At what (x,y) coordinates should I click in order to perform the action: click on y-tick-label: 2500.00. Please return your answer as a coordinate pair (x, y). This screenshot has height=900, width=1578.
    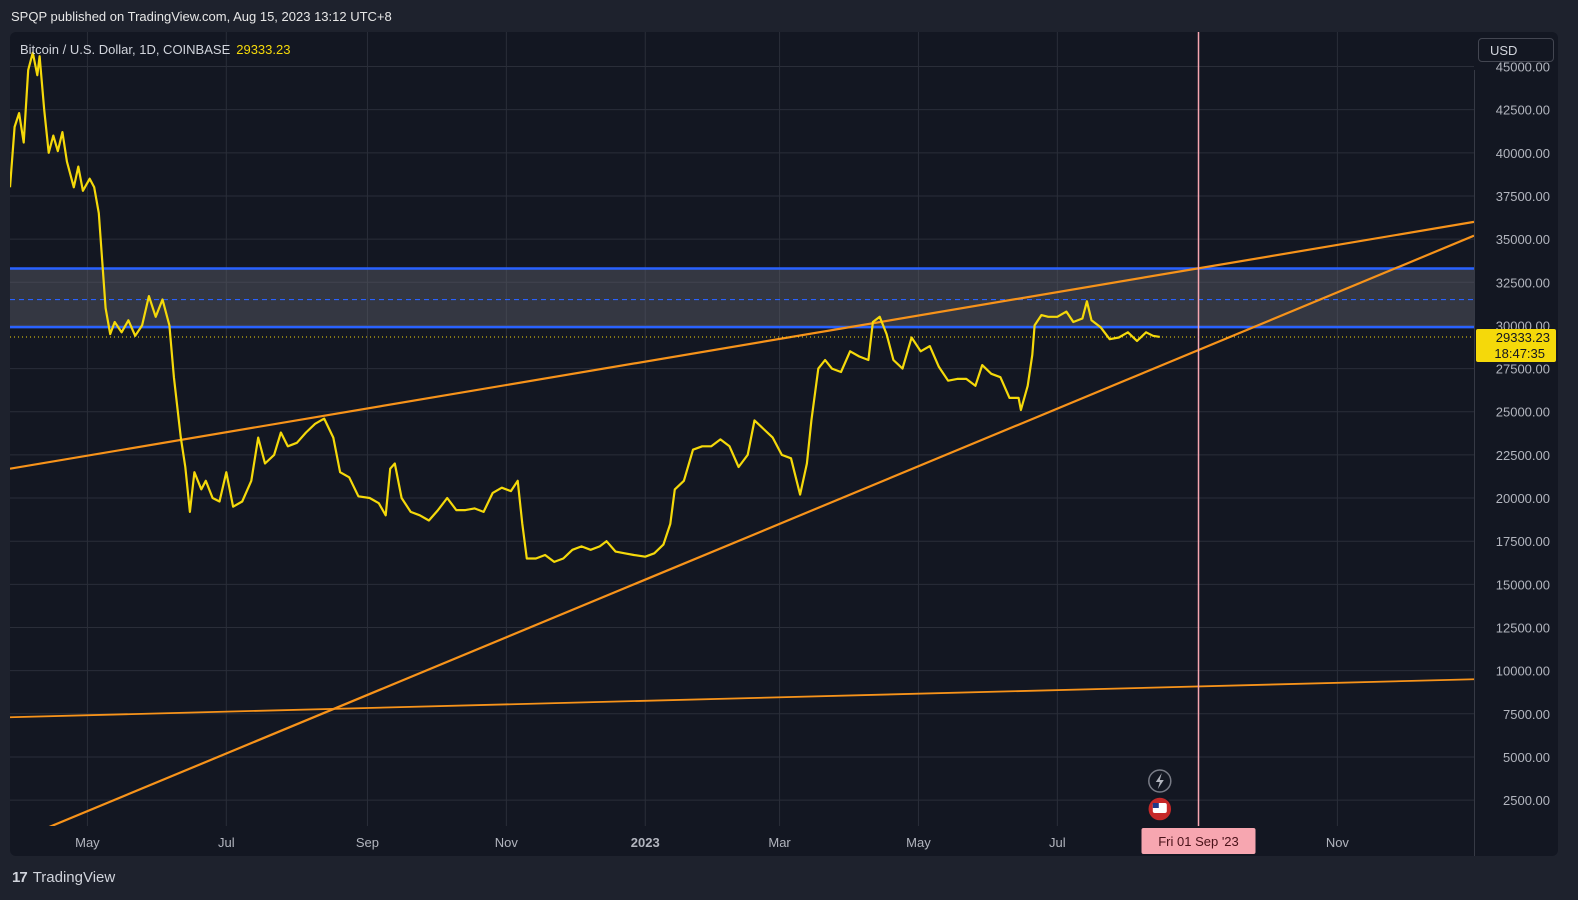
    Looking at the image, I should click on (1526, 800).